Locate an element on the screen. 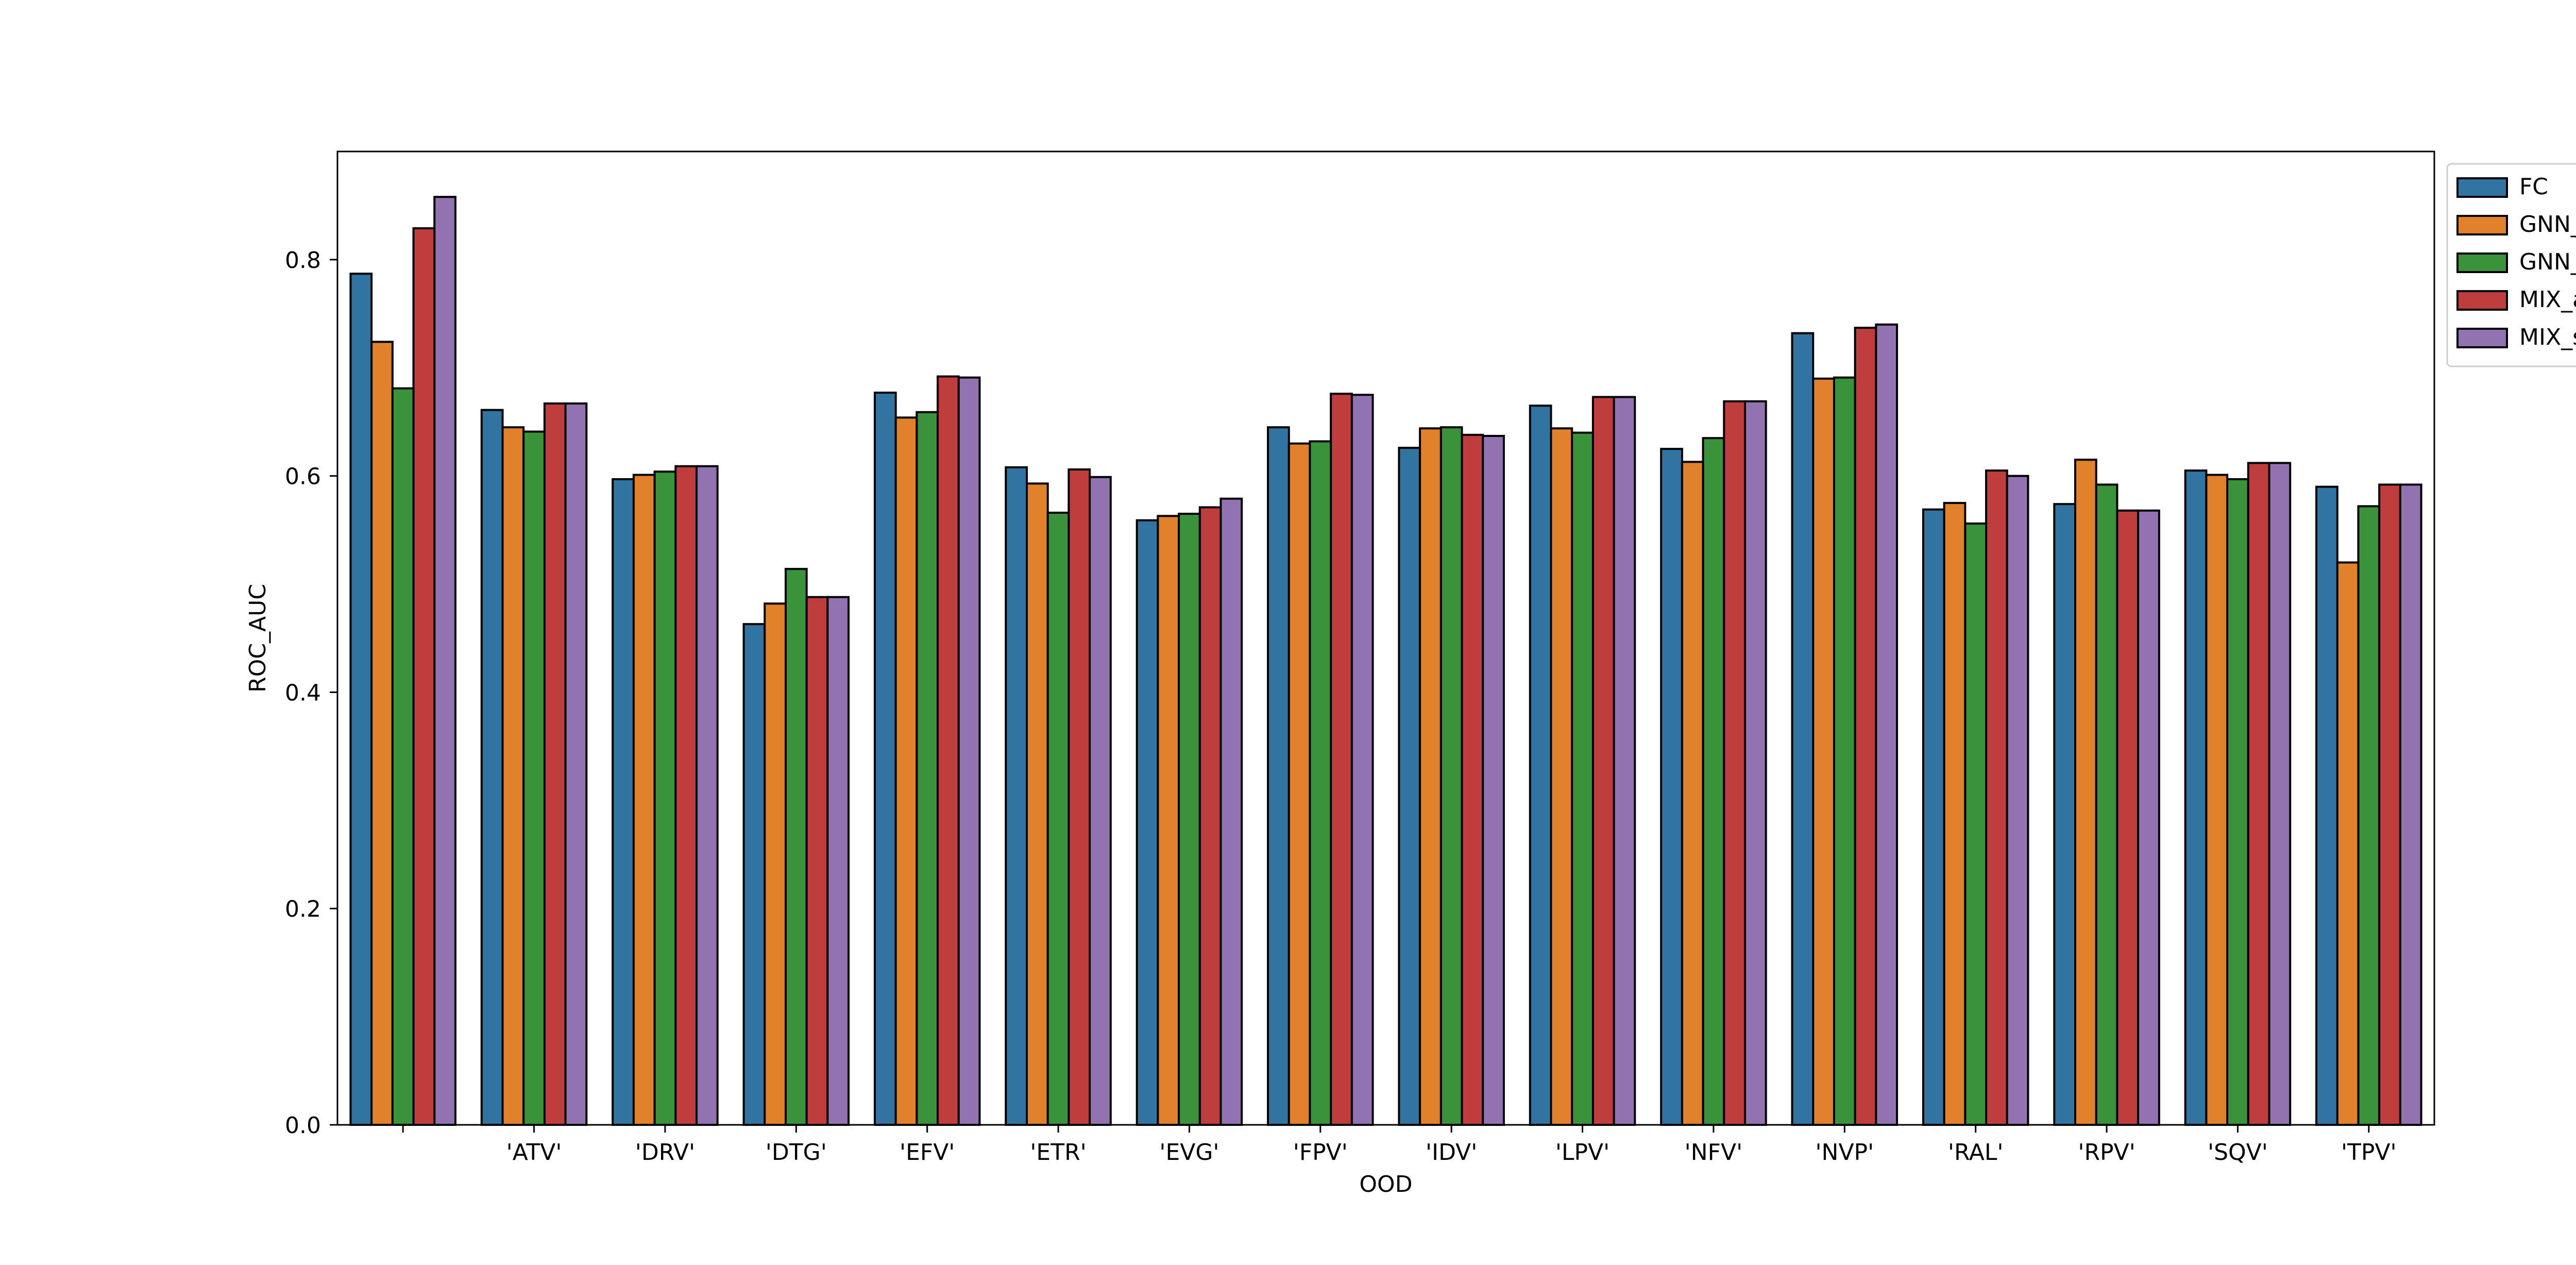 The width and height of the screenshot is (2576, 1265). x-tick-label: 'LPV' is located at coordinates (1582, 1152).